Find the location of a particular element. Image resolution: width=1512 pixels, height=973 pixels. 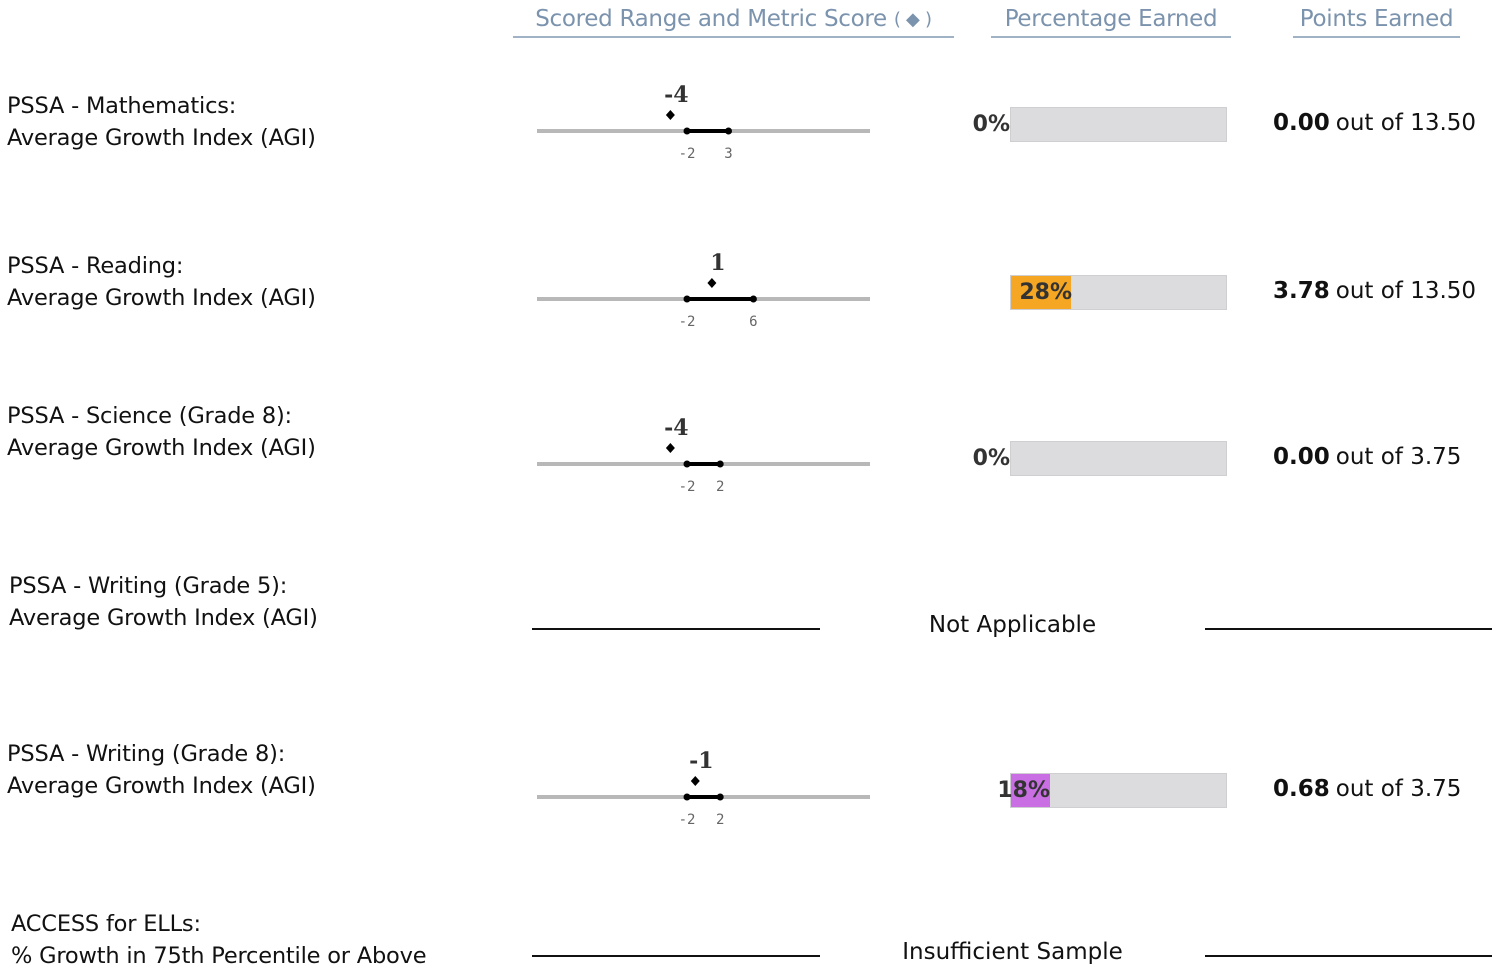

range-max-label: 3 is located at coordinates (728, 154).